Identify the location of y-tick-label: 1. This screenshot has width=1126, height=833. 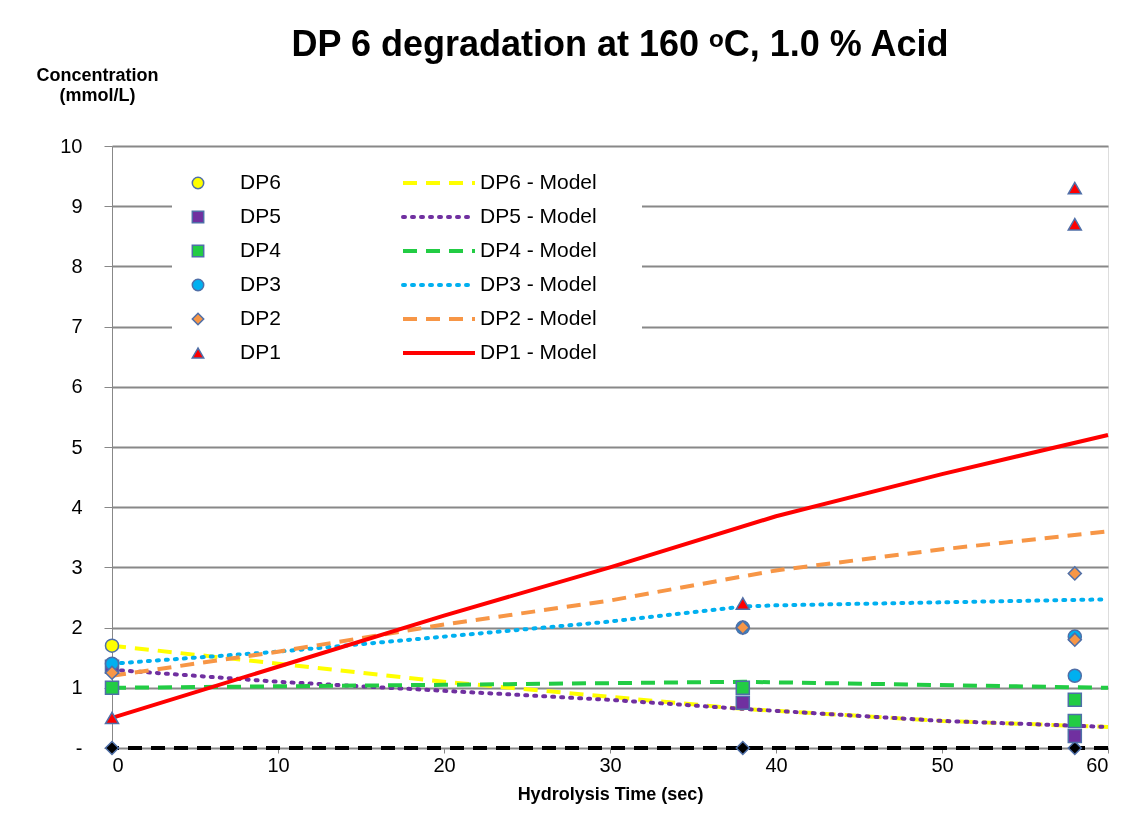
(77, 687).